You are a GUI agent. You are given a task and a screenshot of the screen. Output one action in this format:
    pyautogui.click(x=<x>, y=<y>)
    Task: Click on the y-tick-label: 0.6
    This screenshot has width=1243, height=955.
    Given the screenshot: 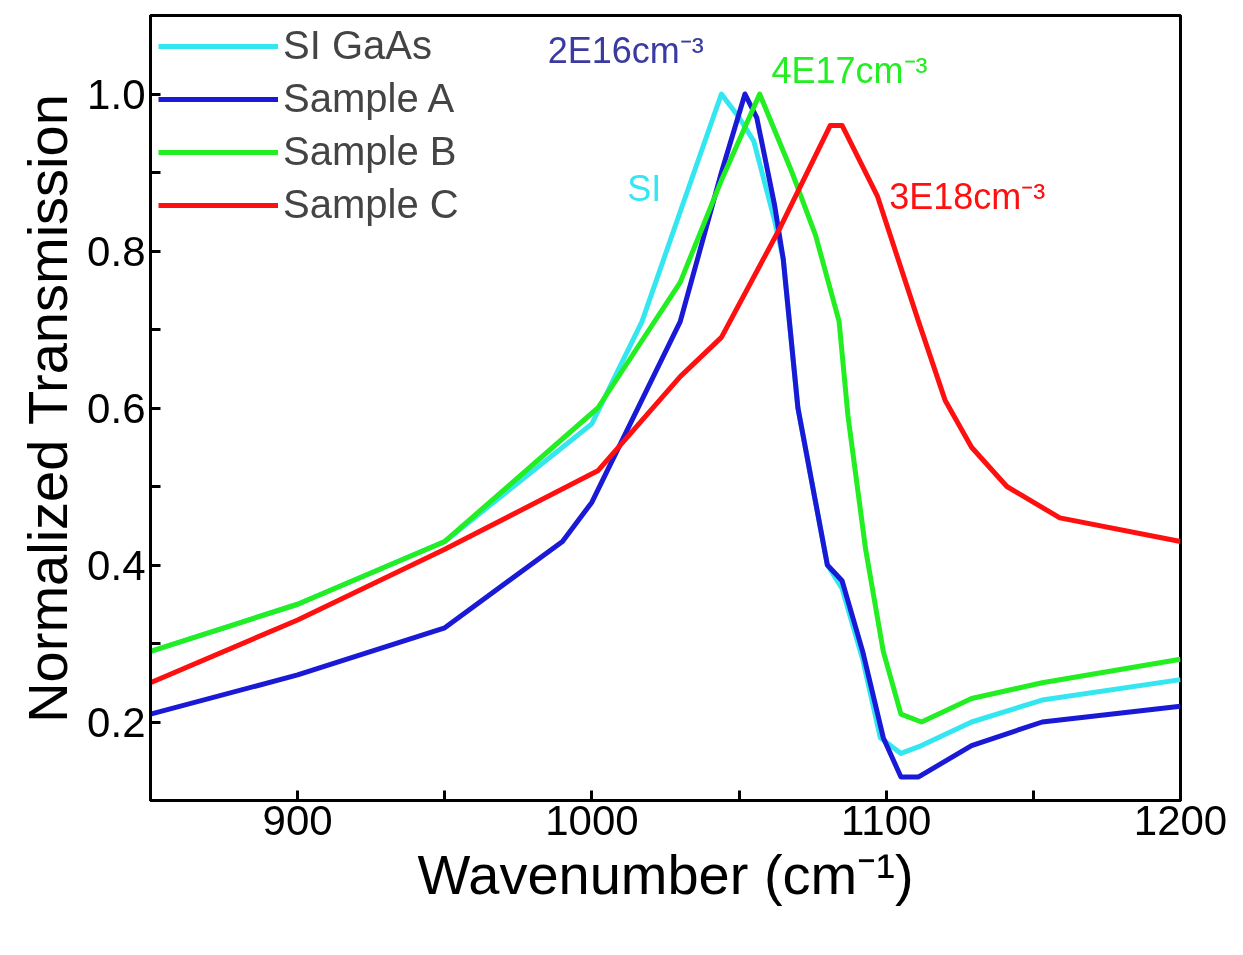 What is the action you would take?
    pyautogui.click(x=116, y=408)
    